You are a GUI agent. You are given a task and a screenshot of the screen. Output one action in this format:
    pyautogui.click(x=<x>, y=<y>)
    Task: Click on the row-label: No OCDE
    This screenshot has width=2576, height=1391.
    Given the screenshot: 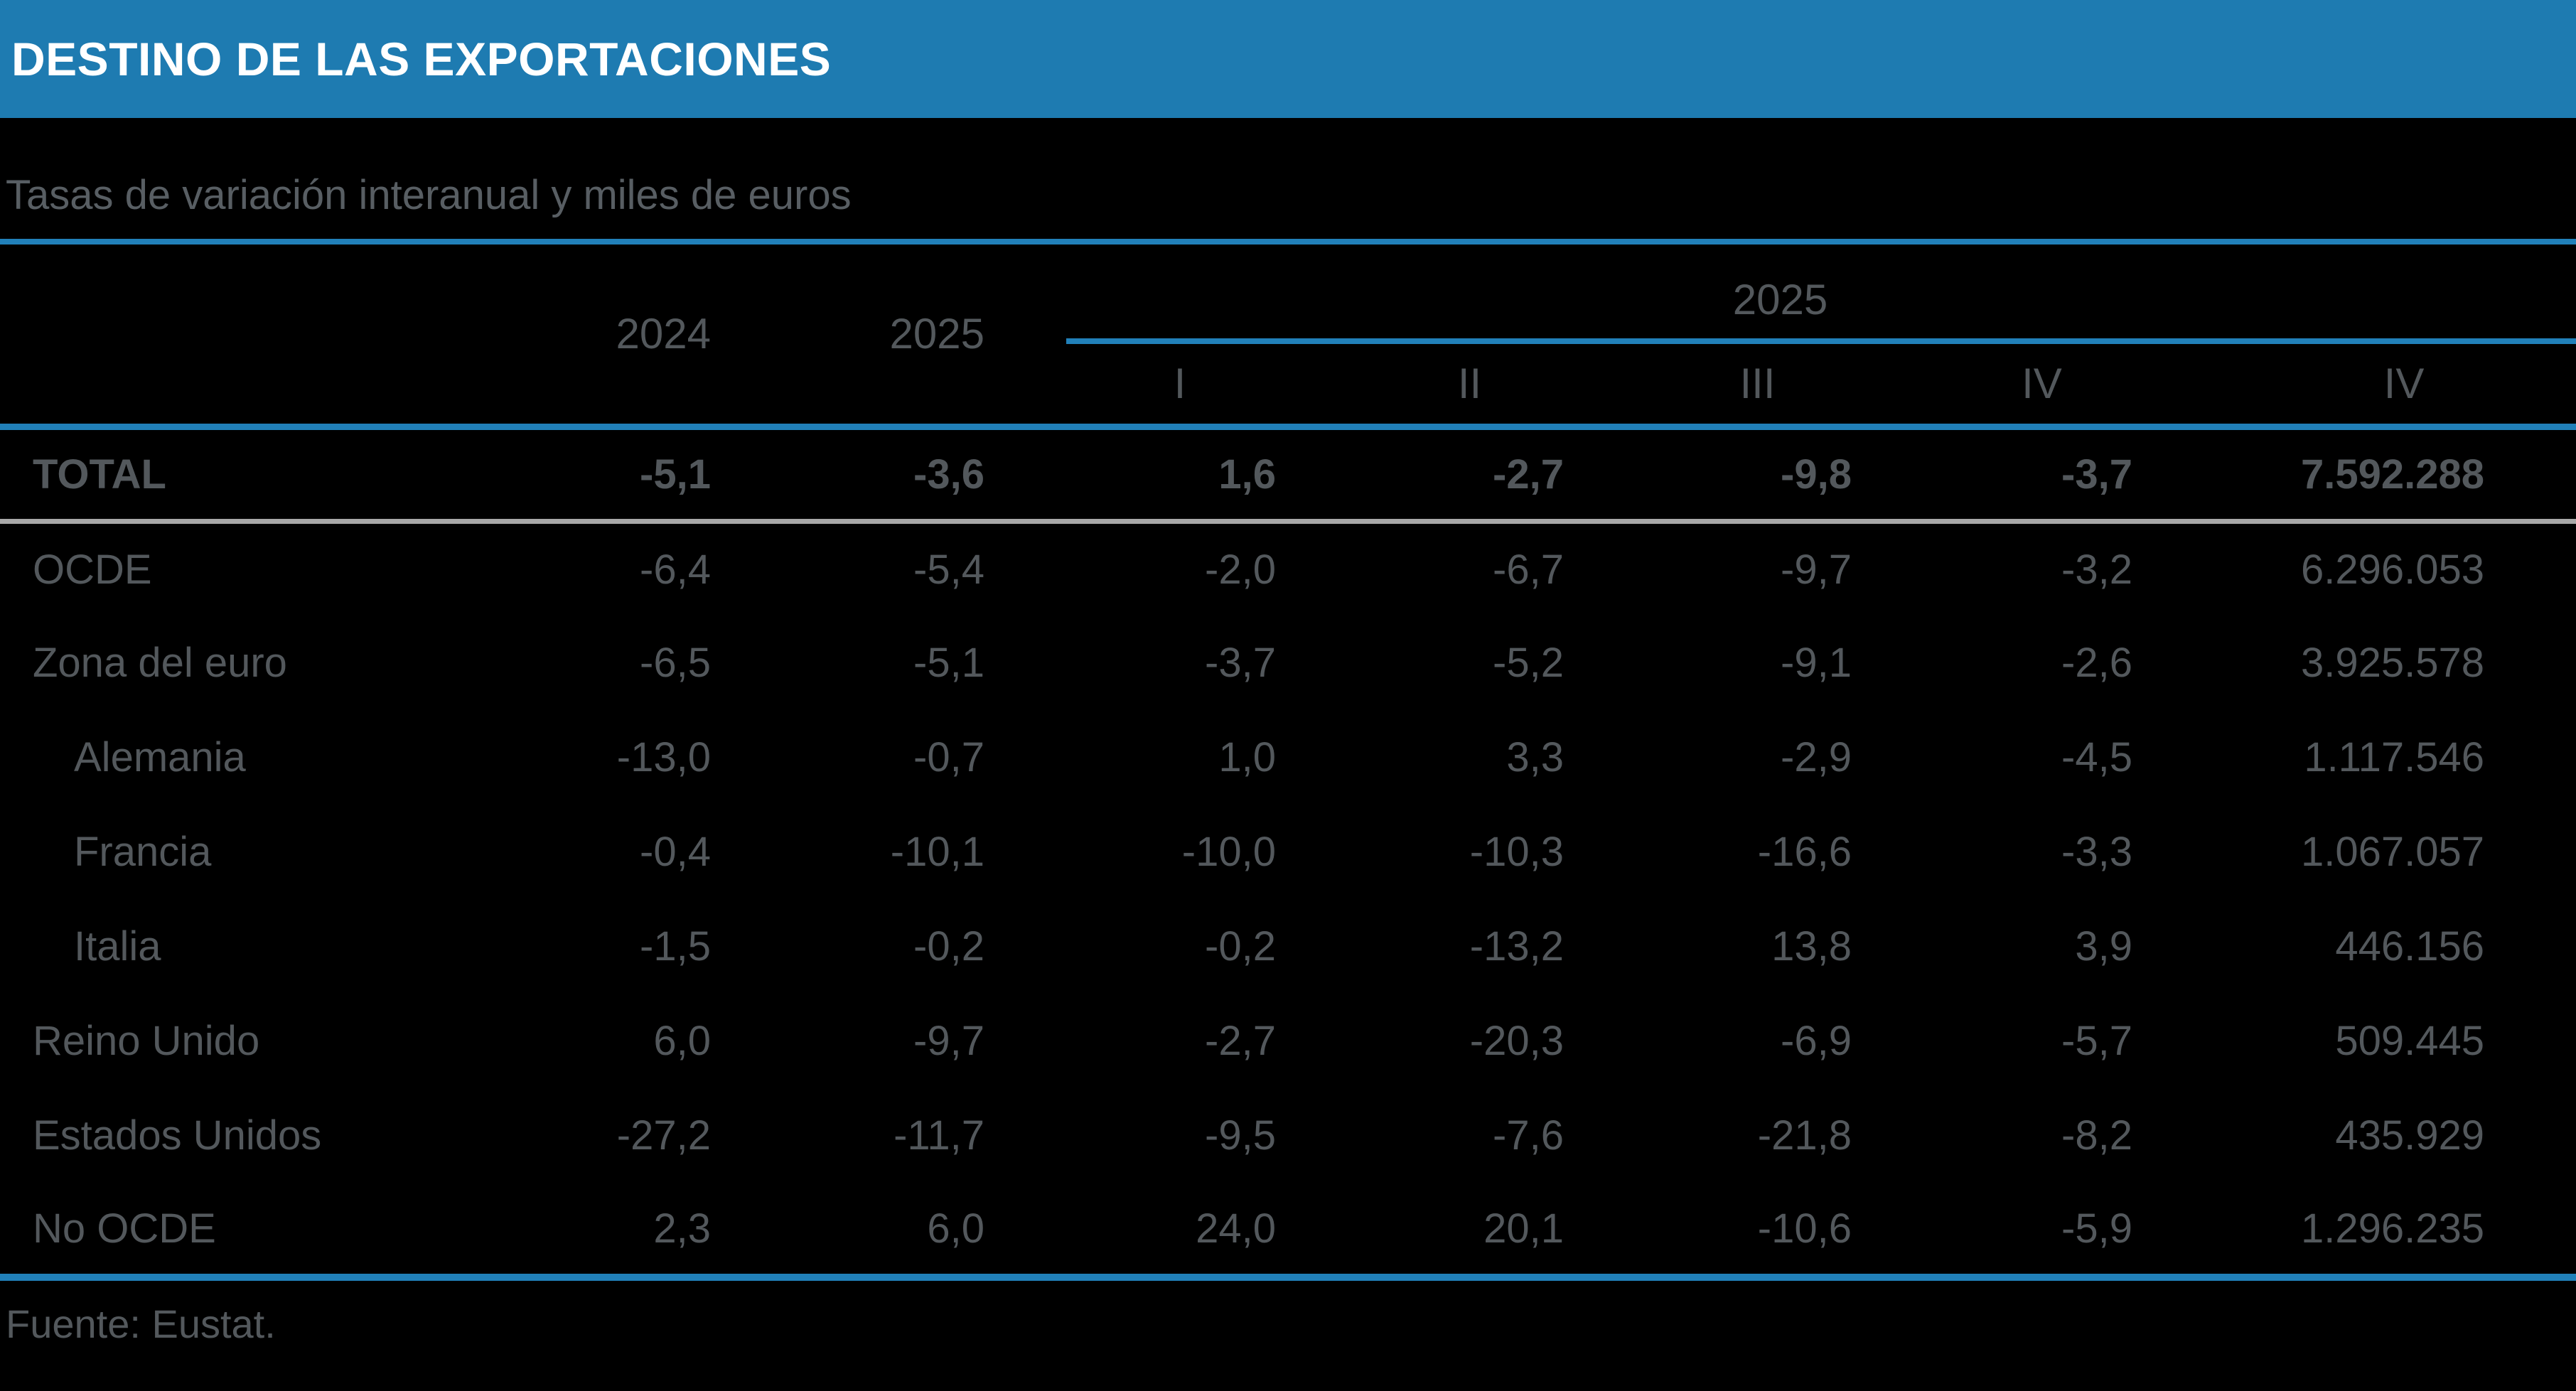 What is the action you would take?
    pyautogui.click(x=124, y=1228)
    